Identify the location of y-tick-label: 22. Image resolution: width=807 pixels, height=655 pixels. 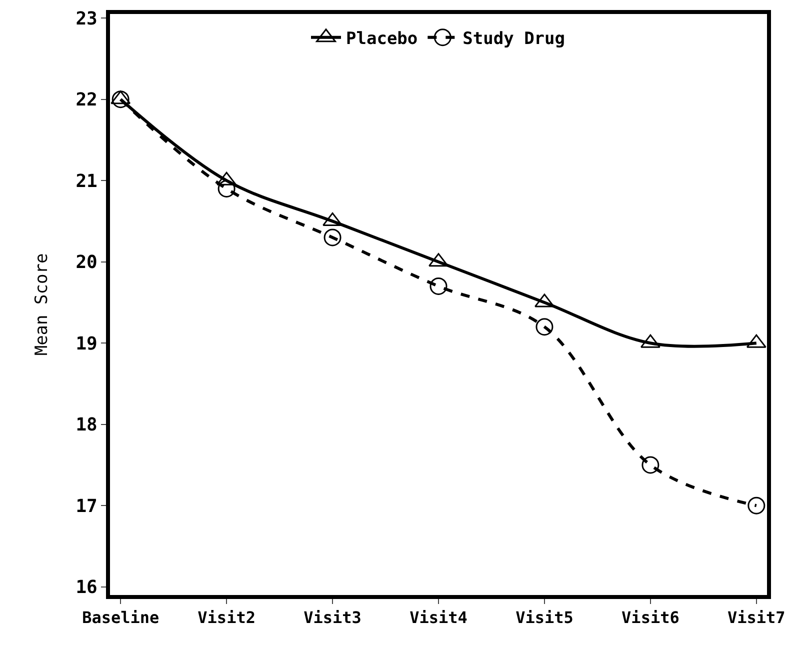
(87, 100).